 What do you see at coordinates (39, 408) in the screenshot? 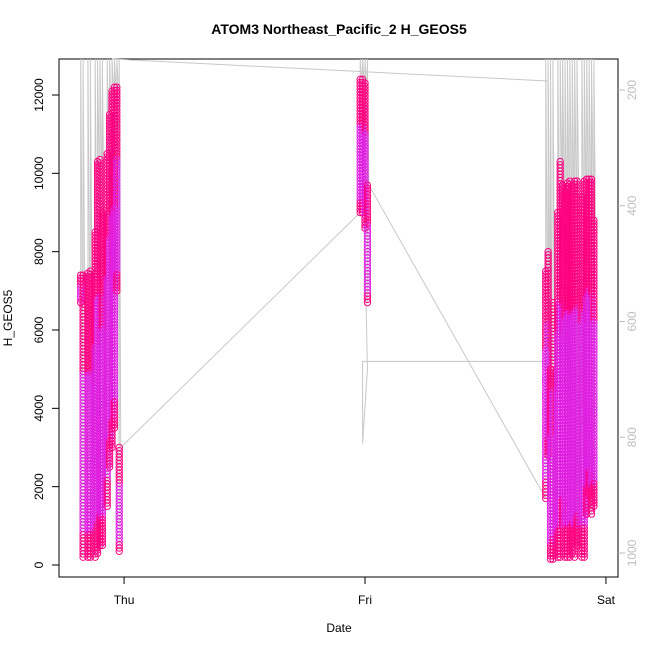
I see `y-tick-label: 4000` at bounding box center [39, 408].